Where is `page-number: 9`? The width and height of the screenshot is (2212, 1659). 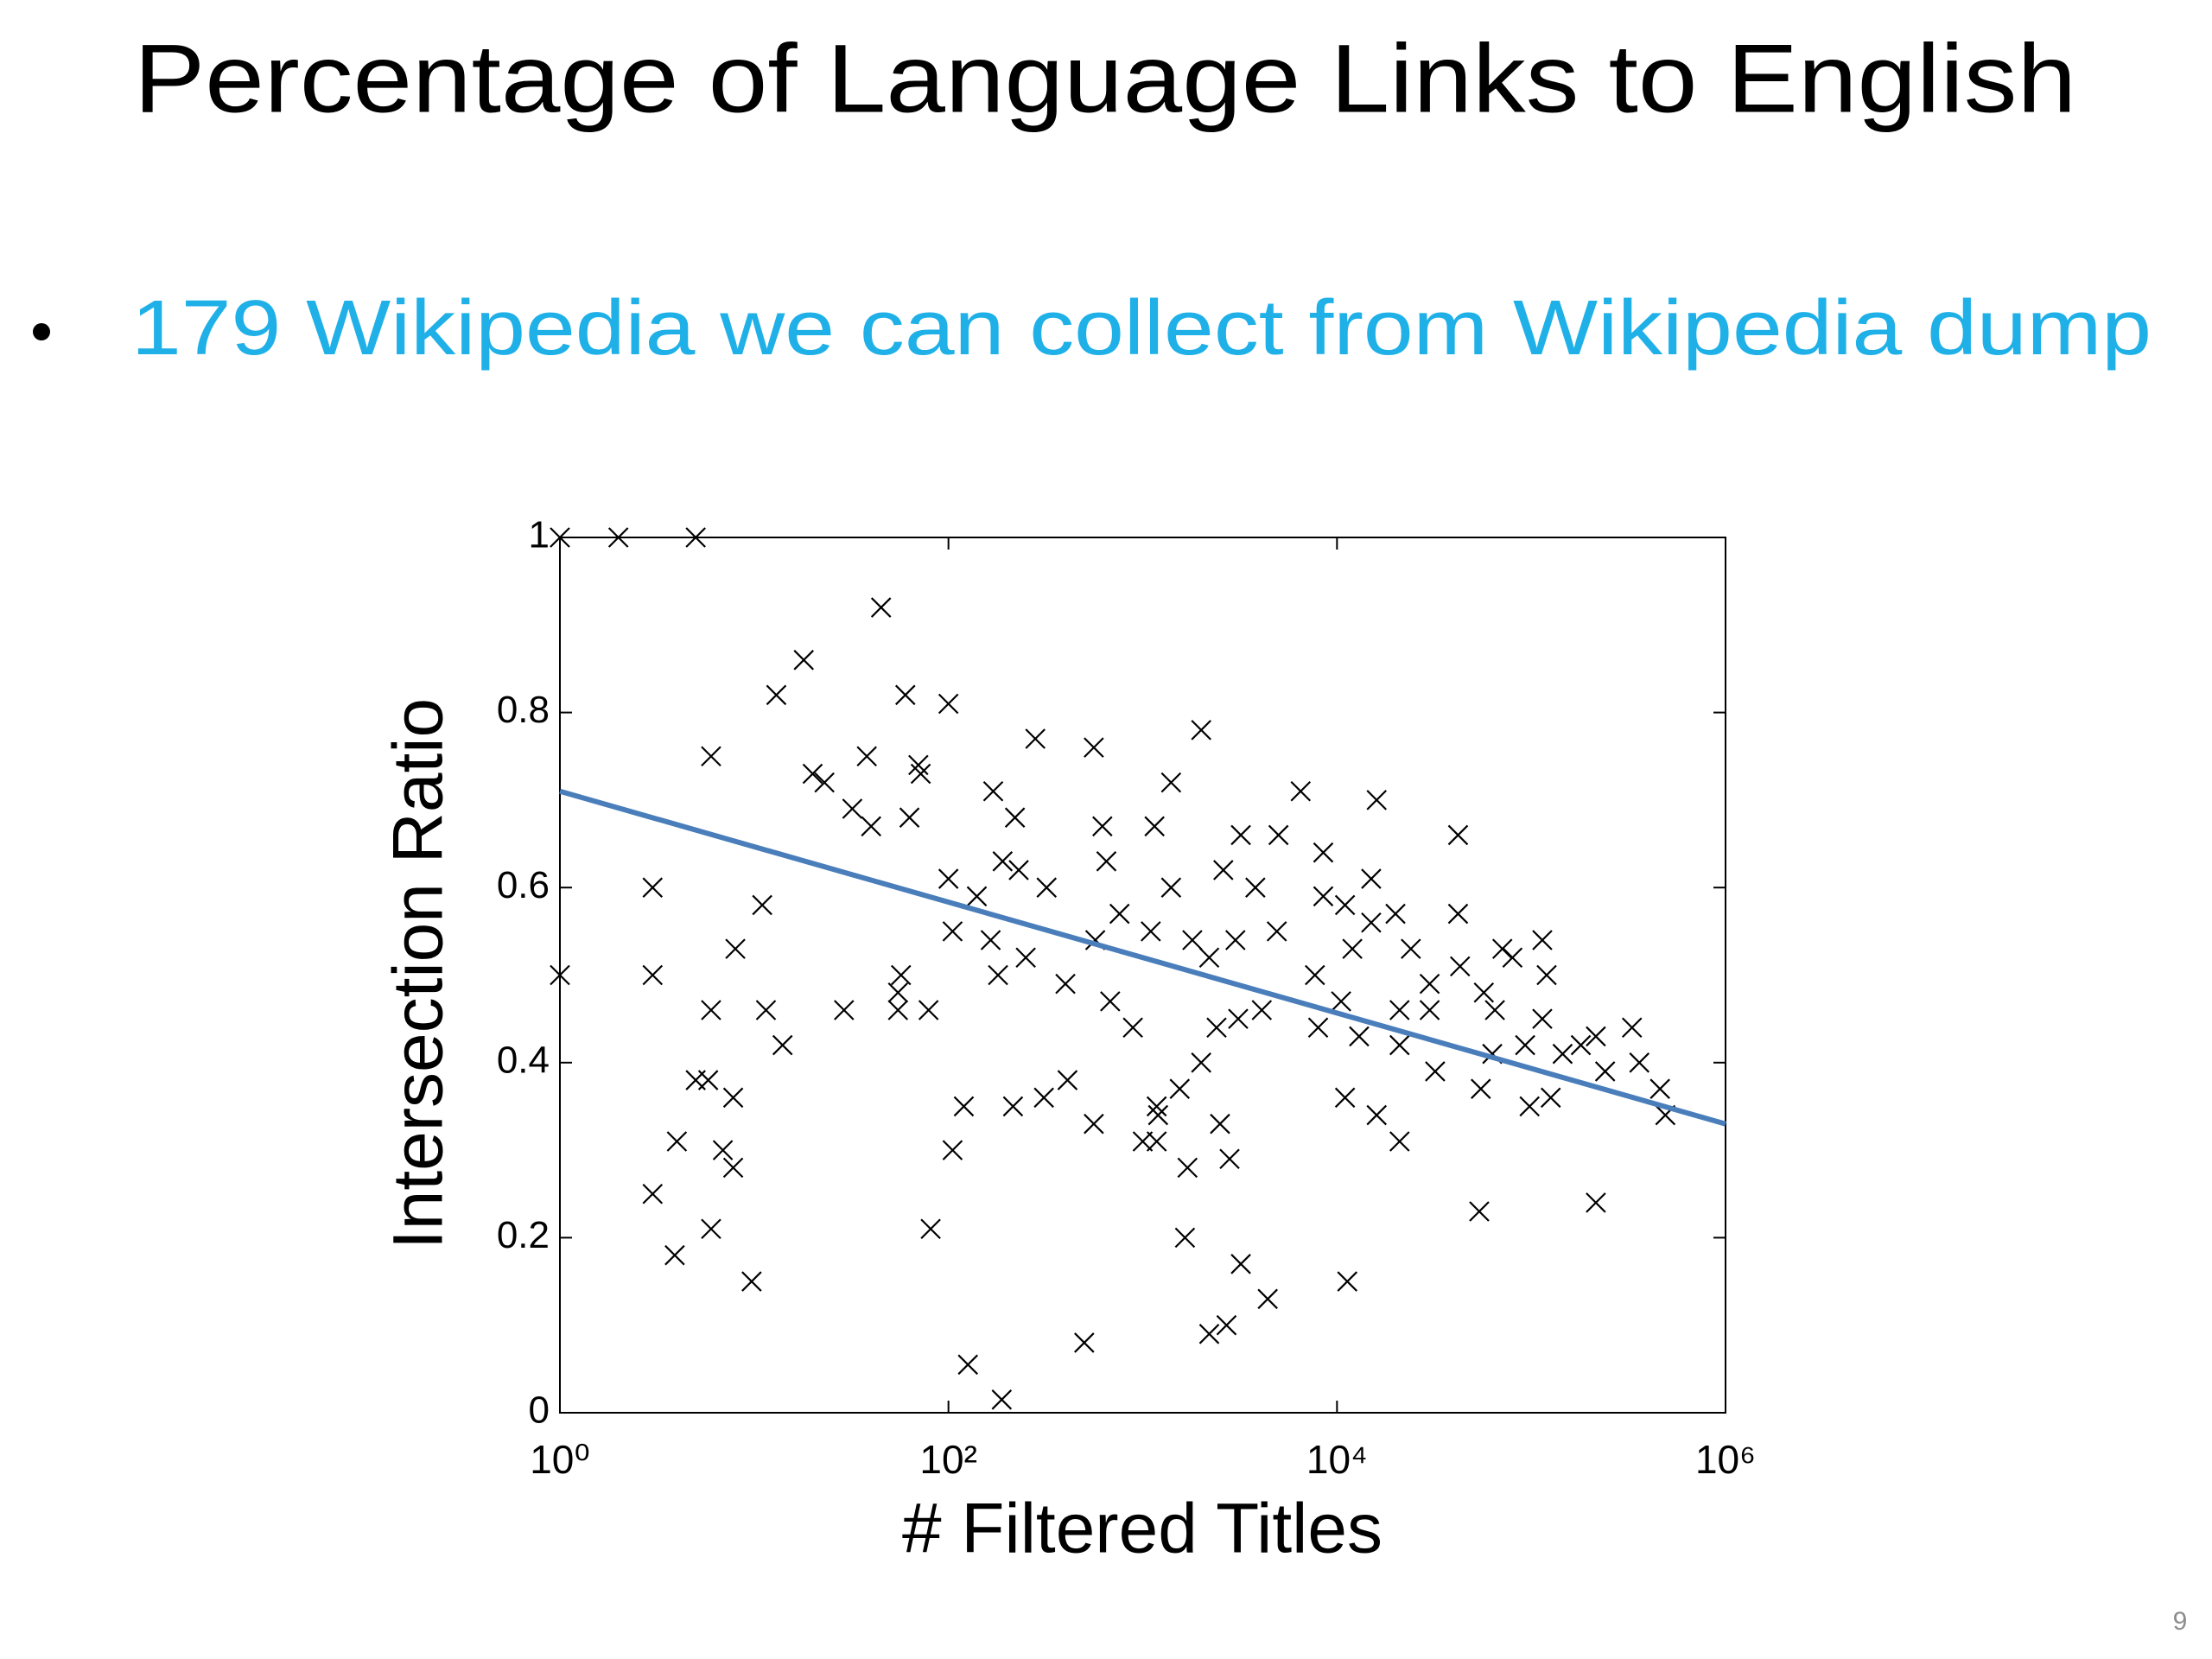 page-number: 9 is located at coordinates (2180, 1621).